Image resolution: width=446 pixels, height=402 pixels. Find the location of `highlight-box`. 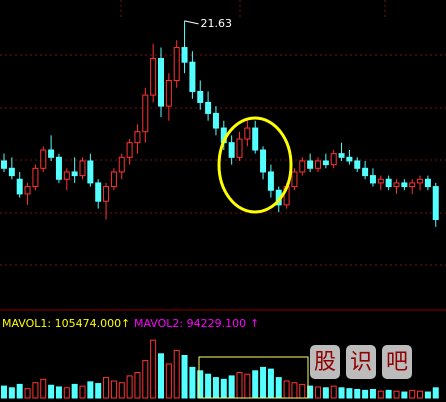

highlight-box is located at coordinates (253, 377).